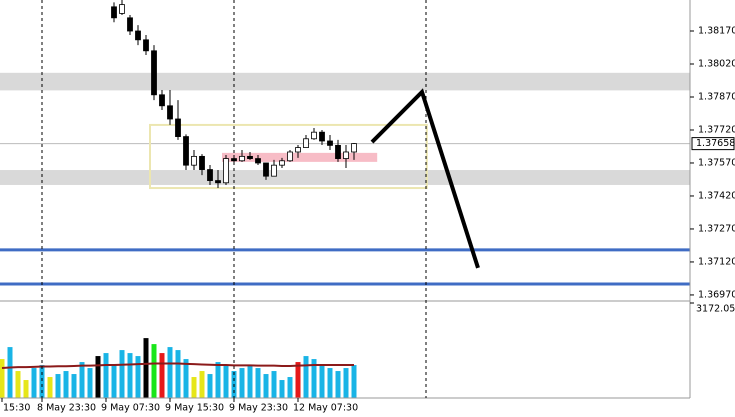  I want to click on volume-pane, so click(178, 368).